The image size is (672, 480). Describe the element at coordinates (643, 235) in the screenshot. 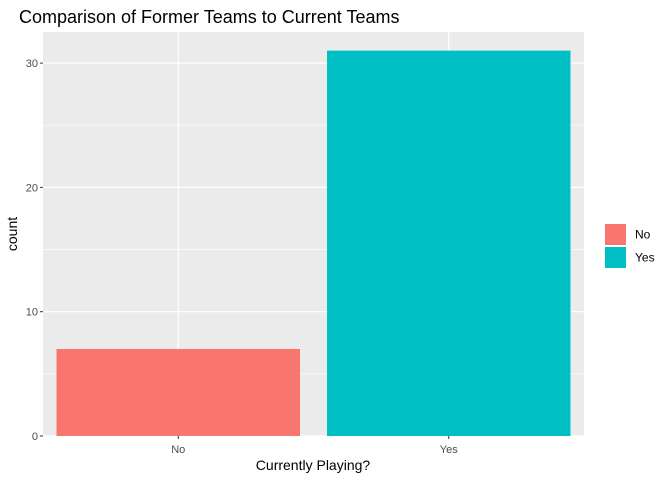

I see `legend-label-no: No` at that location.